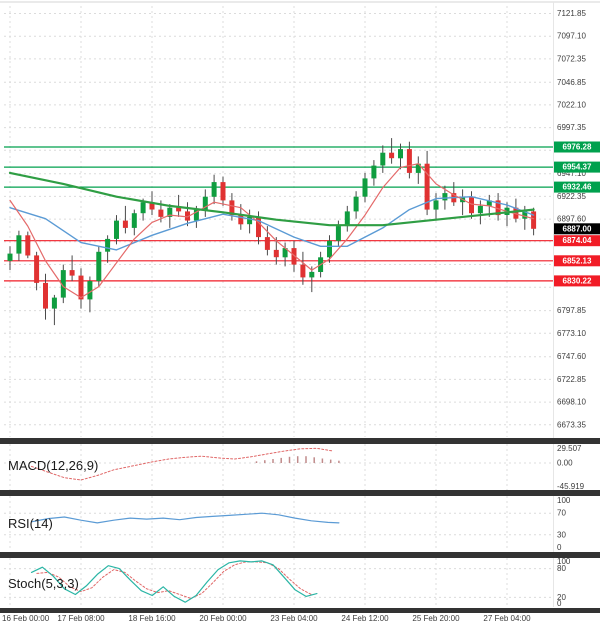 The width and height of the screenshot is (600, 626). What do you see at coordinates (561, 568) in the screenshot?
I see `stoch-axis-label: 80` at bounding box center [561, 568].